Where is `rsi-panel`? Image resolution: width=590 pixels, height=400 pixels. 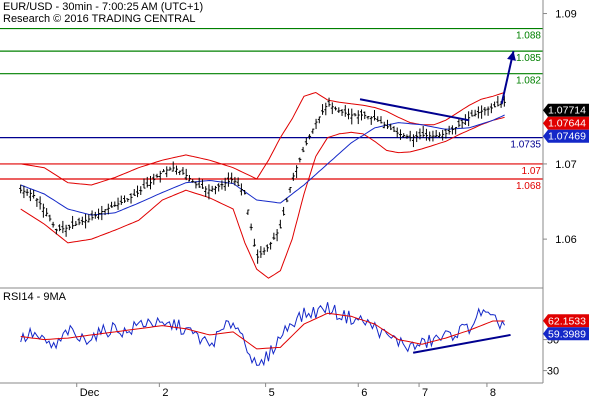
rsi-panel is located at coordinates (265, 334).